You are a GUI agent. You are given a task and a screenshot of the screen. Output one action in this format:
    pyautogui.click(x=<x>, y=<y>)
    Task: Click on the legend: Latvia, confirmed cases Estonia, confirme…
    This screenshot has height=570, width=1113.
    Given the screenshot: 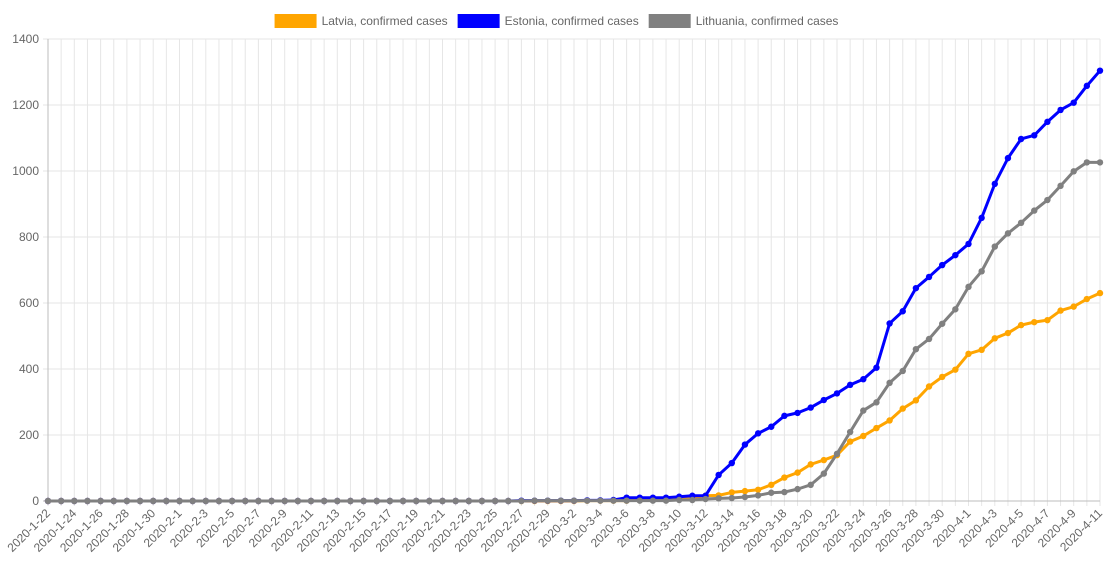 What is the action you would take?
    pyautogui.click(x=556, y=21)
    